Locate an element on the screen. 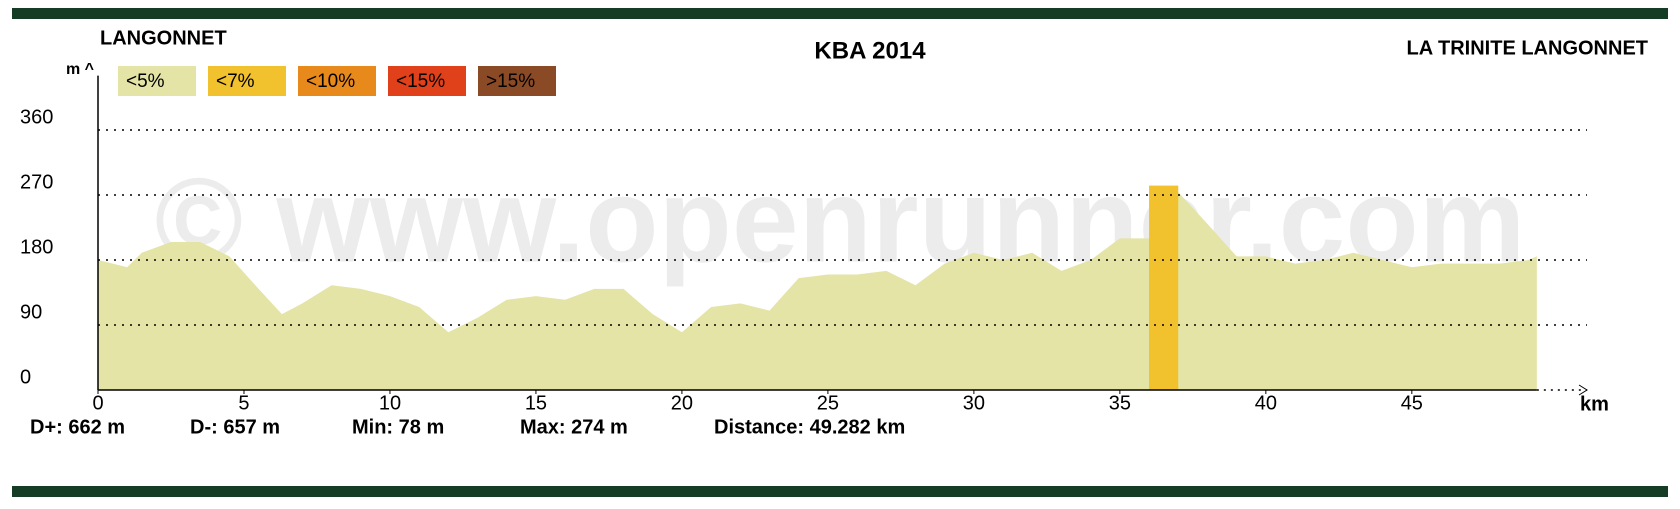 This screenshot has width=1680, height=509. x-tick-label: 35 is located at coordinates (1120, 403).